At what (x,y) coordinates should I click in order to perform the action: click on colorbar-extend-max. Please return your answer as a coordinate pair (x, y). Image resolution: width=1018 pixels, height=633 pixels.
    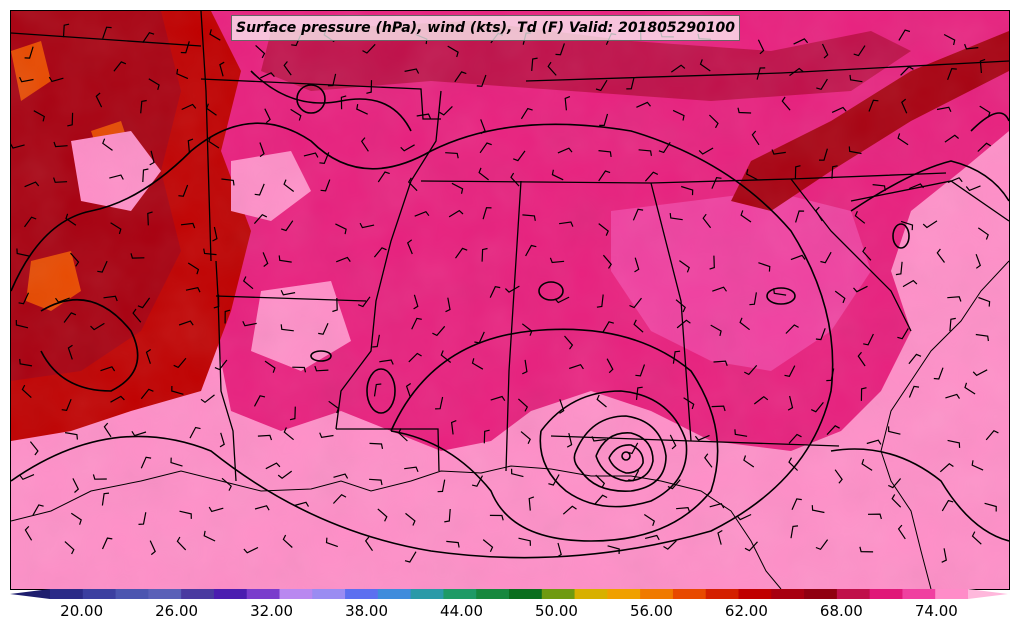
    Looking at the image, I should click on (988, 594).